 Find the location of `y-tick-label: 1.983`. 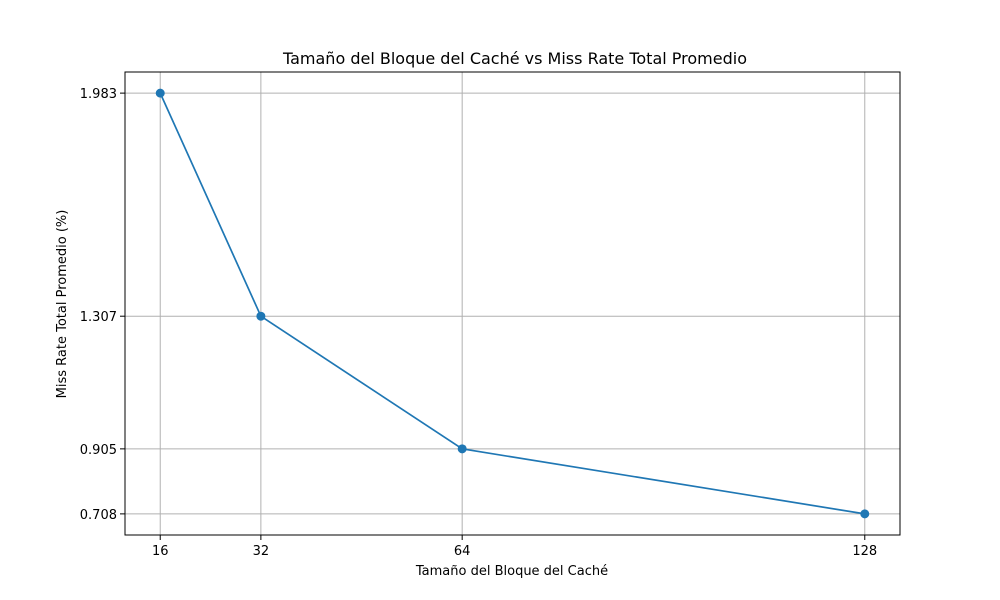

y-tick-label: 1.983 is located at coordinates (98, 94).